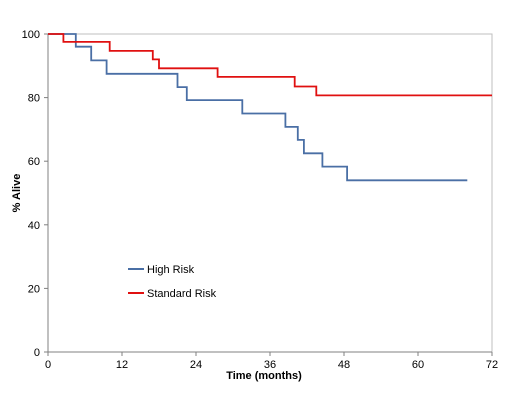 The width and height of the screenshot is (520, 400). What do you see at coordinates (492, 365) in the screenshot?
I see `x-tick-label: 72` at bounding box center [492, 365].